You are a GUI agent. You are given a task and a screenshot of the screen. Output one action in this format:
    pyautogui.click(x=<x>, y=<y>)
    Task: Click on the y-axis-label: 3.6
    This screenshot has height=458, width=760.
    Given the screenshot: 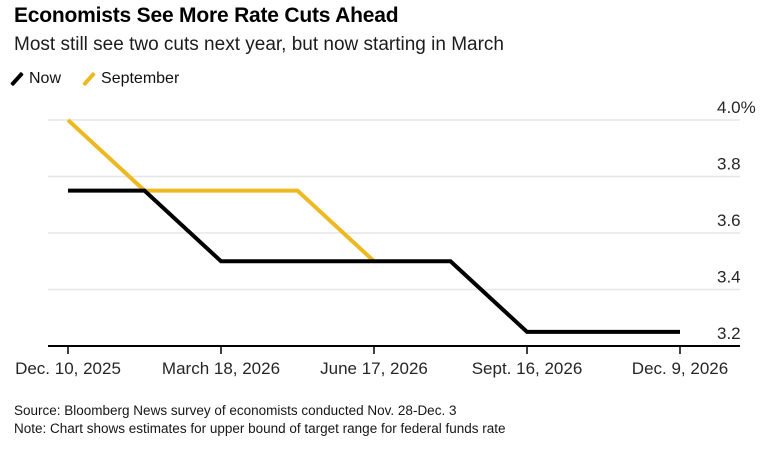 What is the action you would take?
    pyautogui.click(x=729, y=220)
    